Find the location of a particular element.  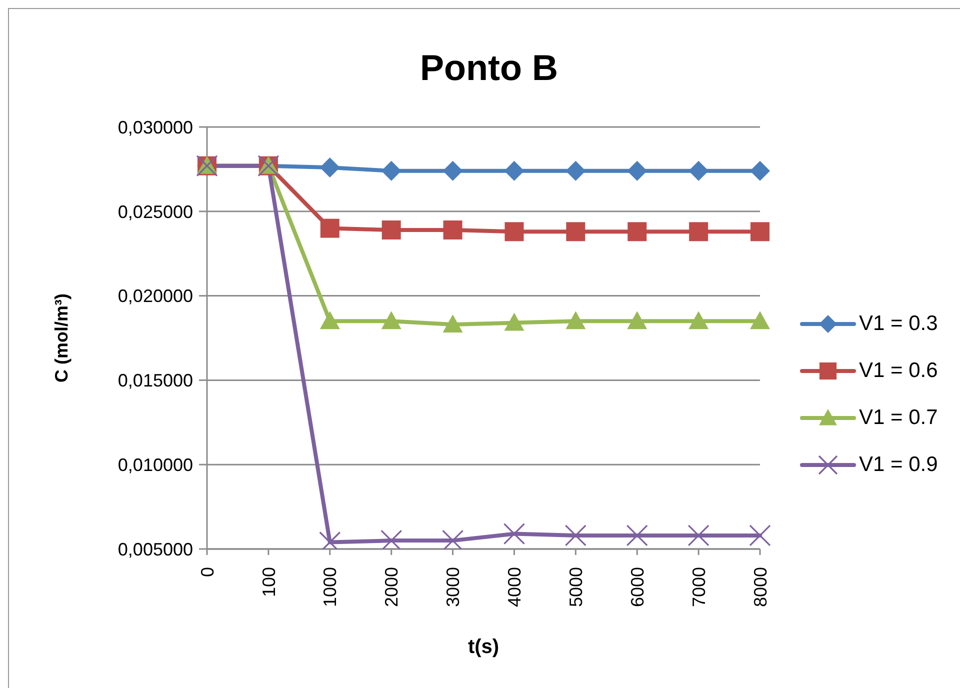

x-tick-label: 5000 is located at coordinates (576, 587).